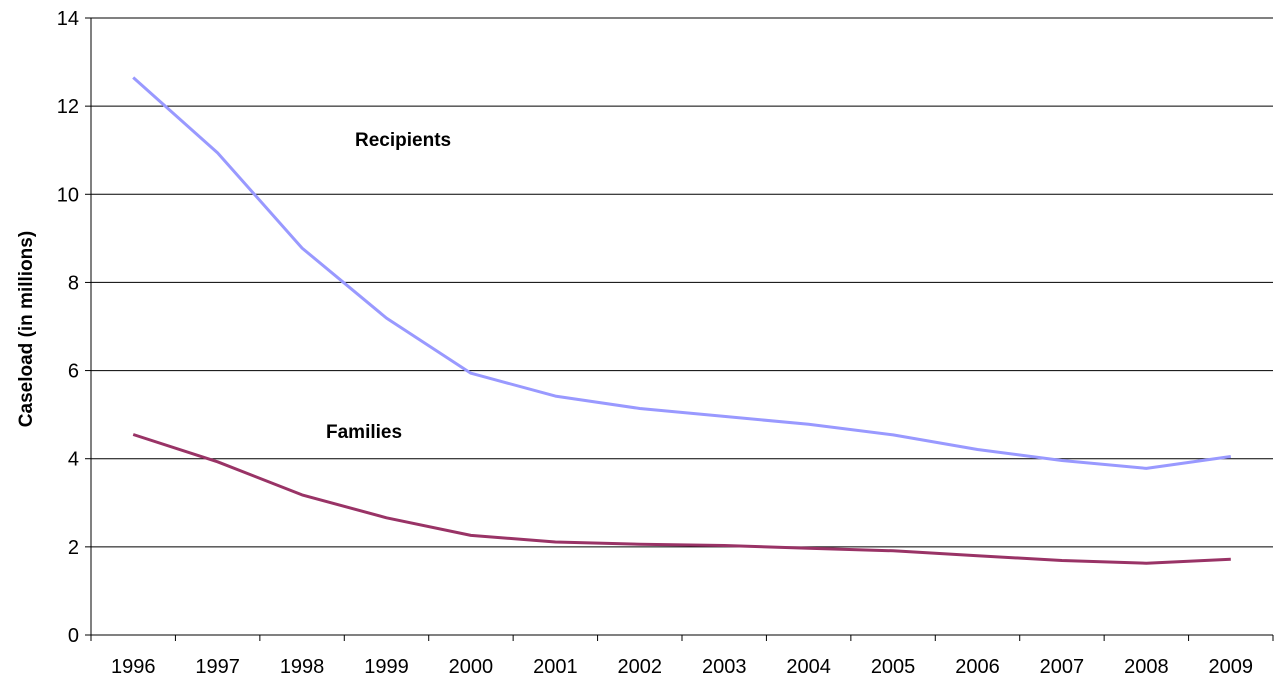 The width and height of the screenshot is (1275, 691). Describe the element at coordinates (133, 667) in the screenshot. I see `x-tick-label: 1996` at that location.